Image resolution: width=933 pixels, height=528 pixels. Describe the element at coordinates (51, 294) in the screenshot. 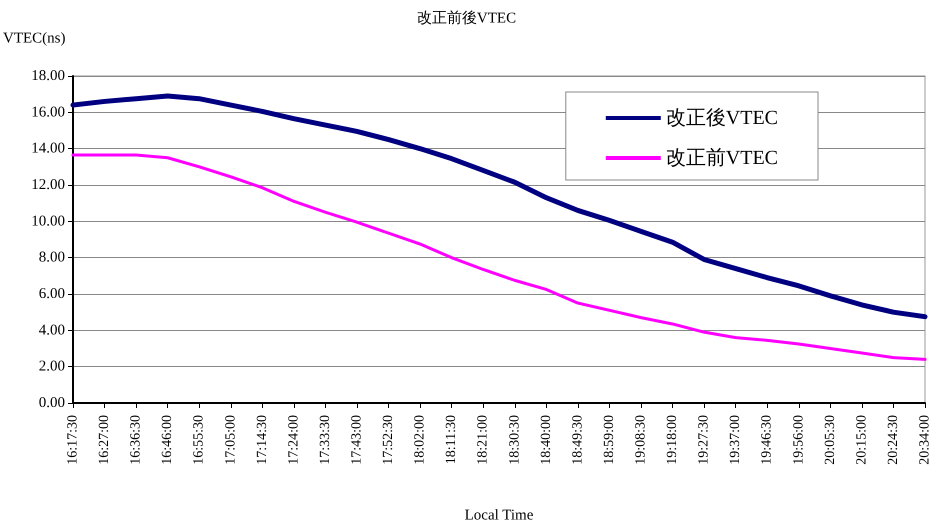

I see `y-tick-label: 6.00` at that location.